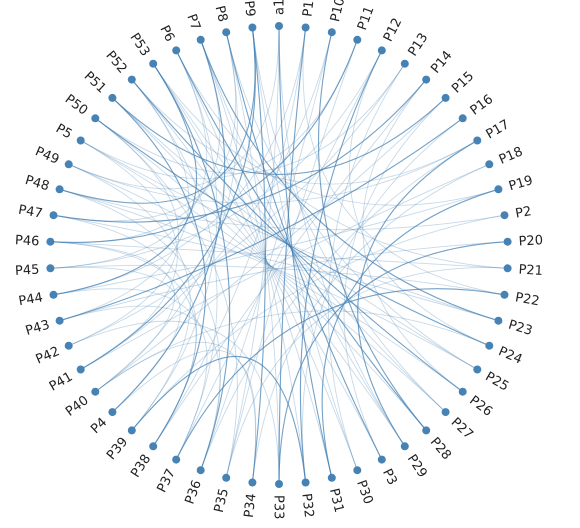  I want to click on node-P7: P7, so click(194, 28).